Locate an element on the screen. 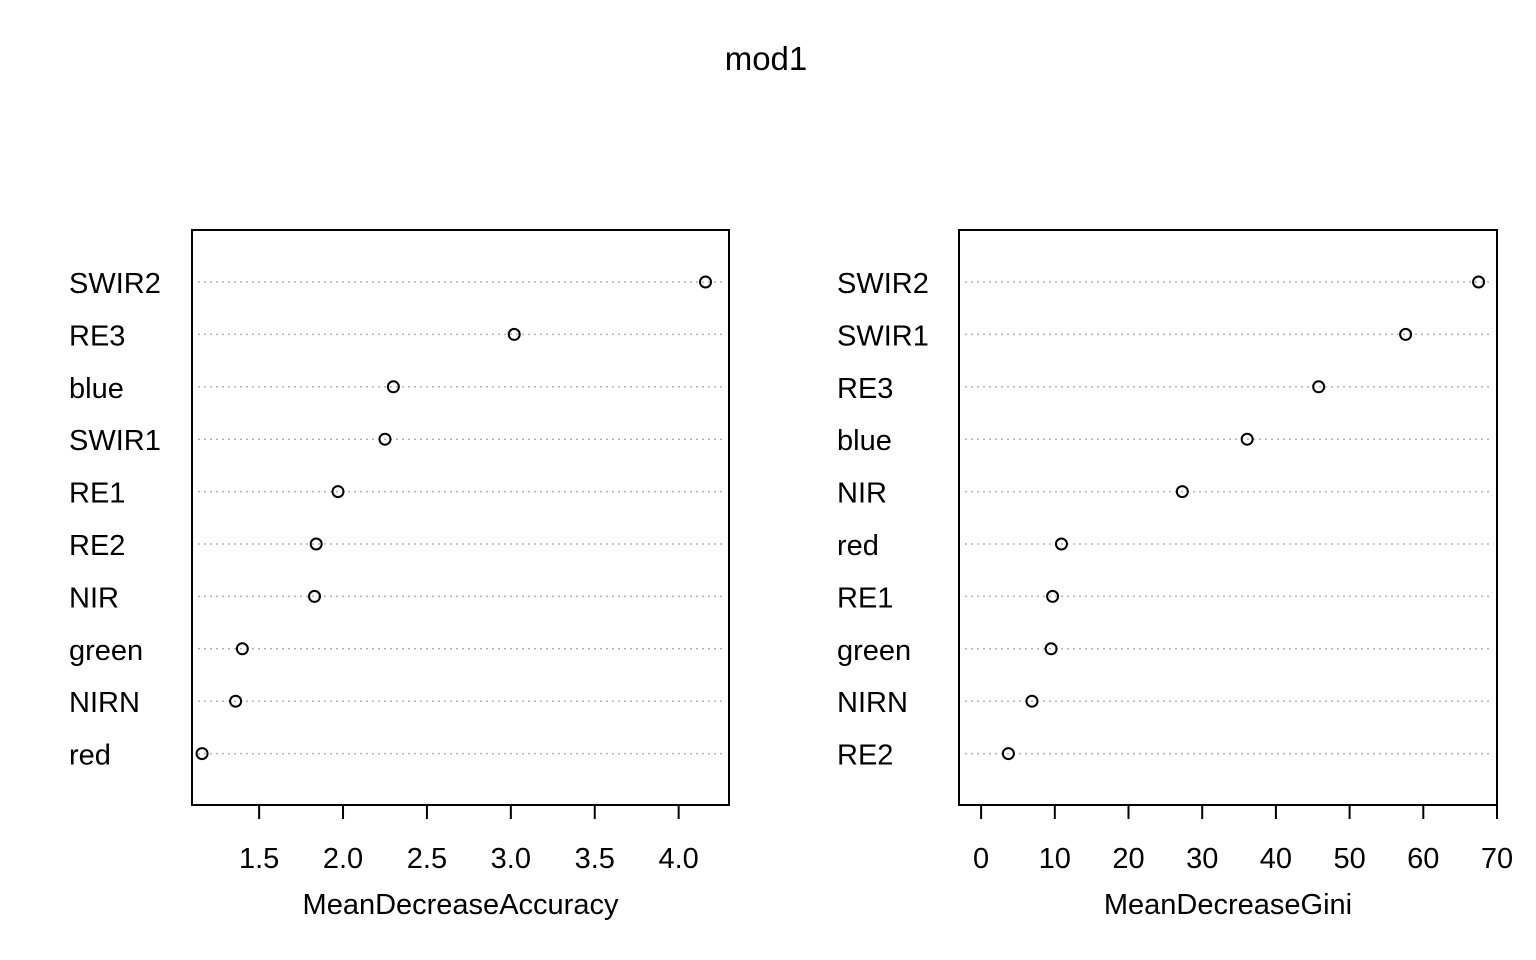 This screenshot has height=960, width=1536. x-tick-label: 70 is located at coordinates (1497, 859).